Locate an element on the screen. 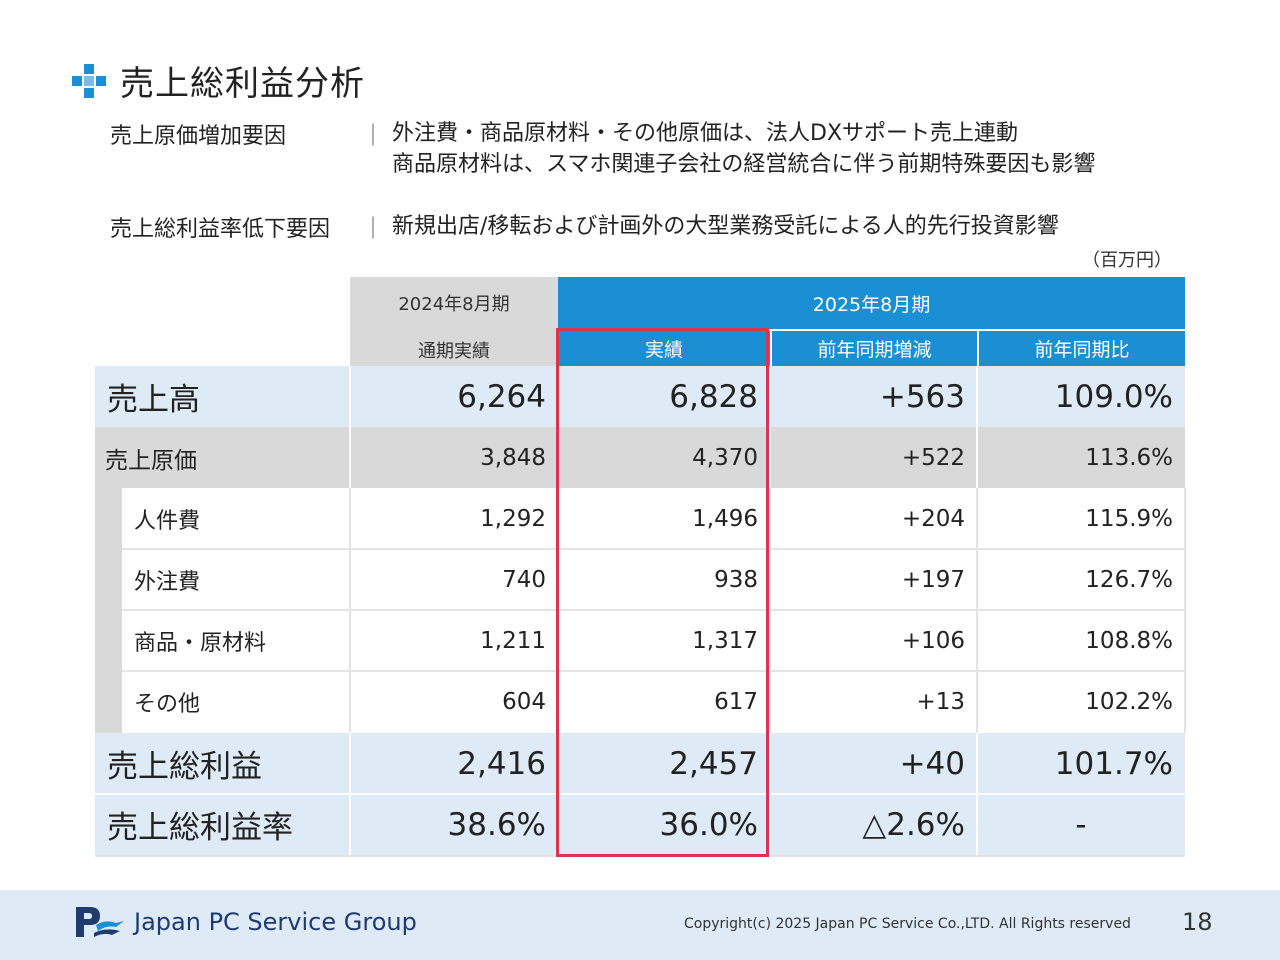  cell-ratio: 113.6% is located at coordinates (1081, 457).